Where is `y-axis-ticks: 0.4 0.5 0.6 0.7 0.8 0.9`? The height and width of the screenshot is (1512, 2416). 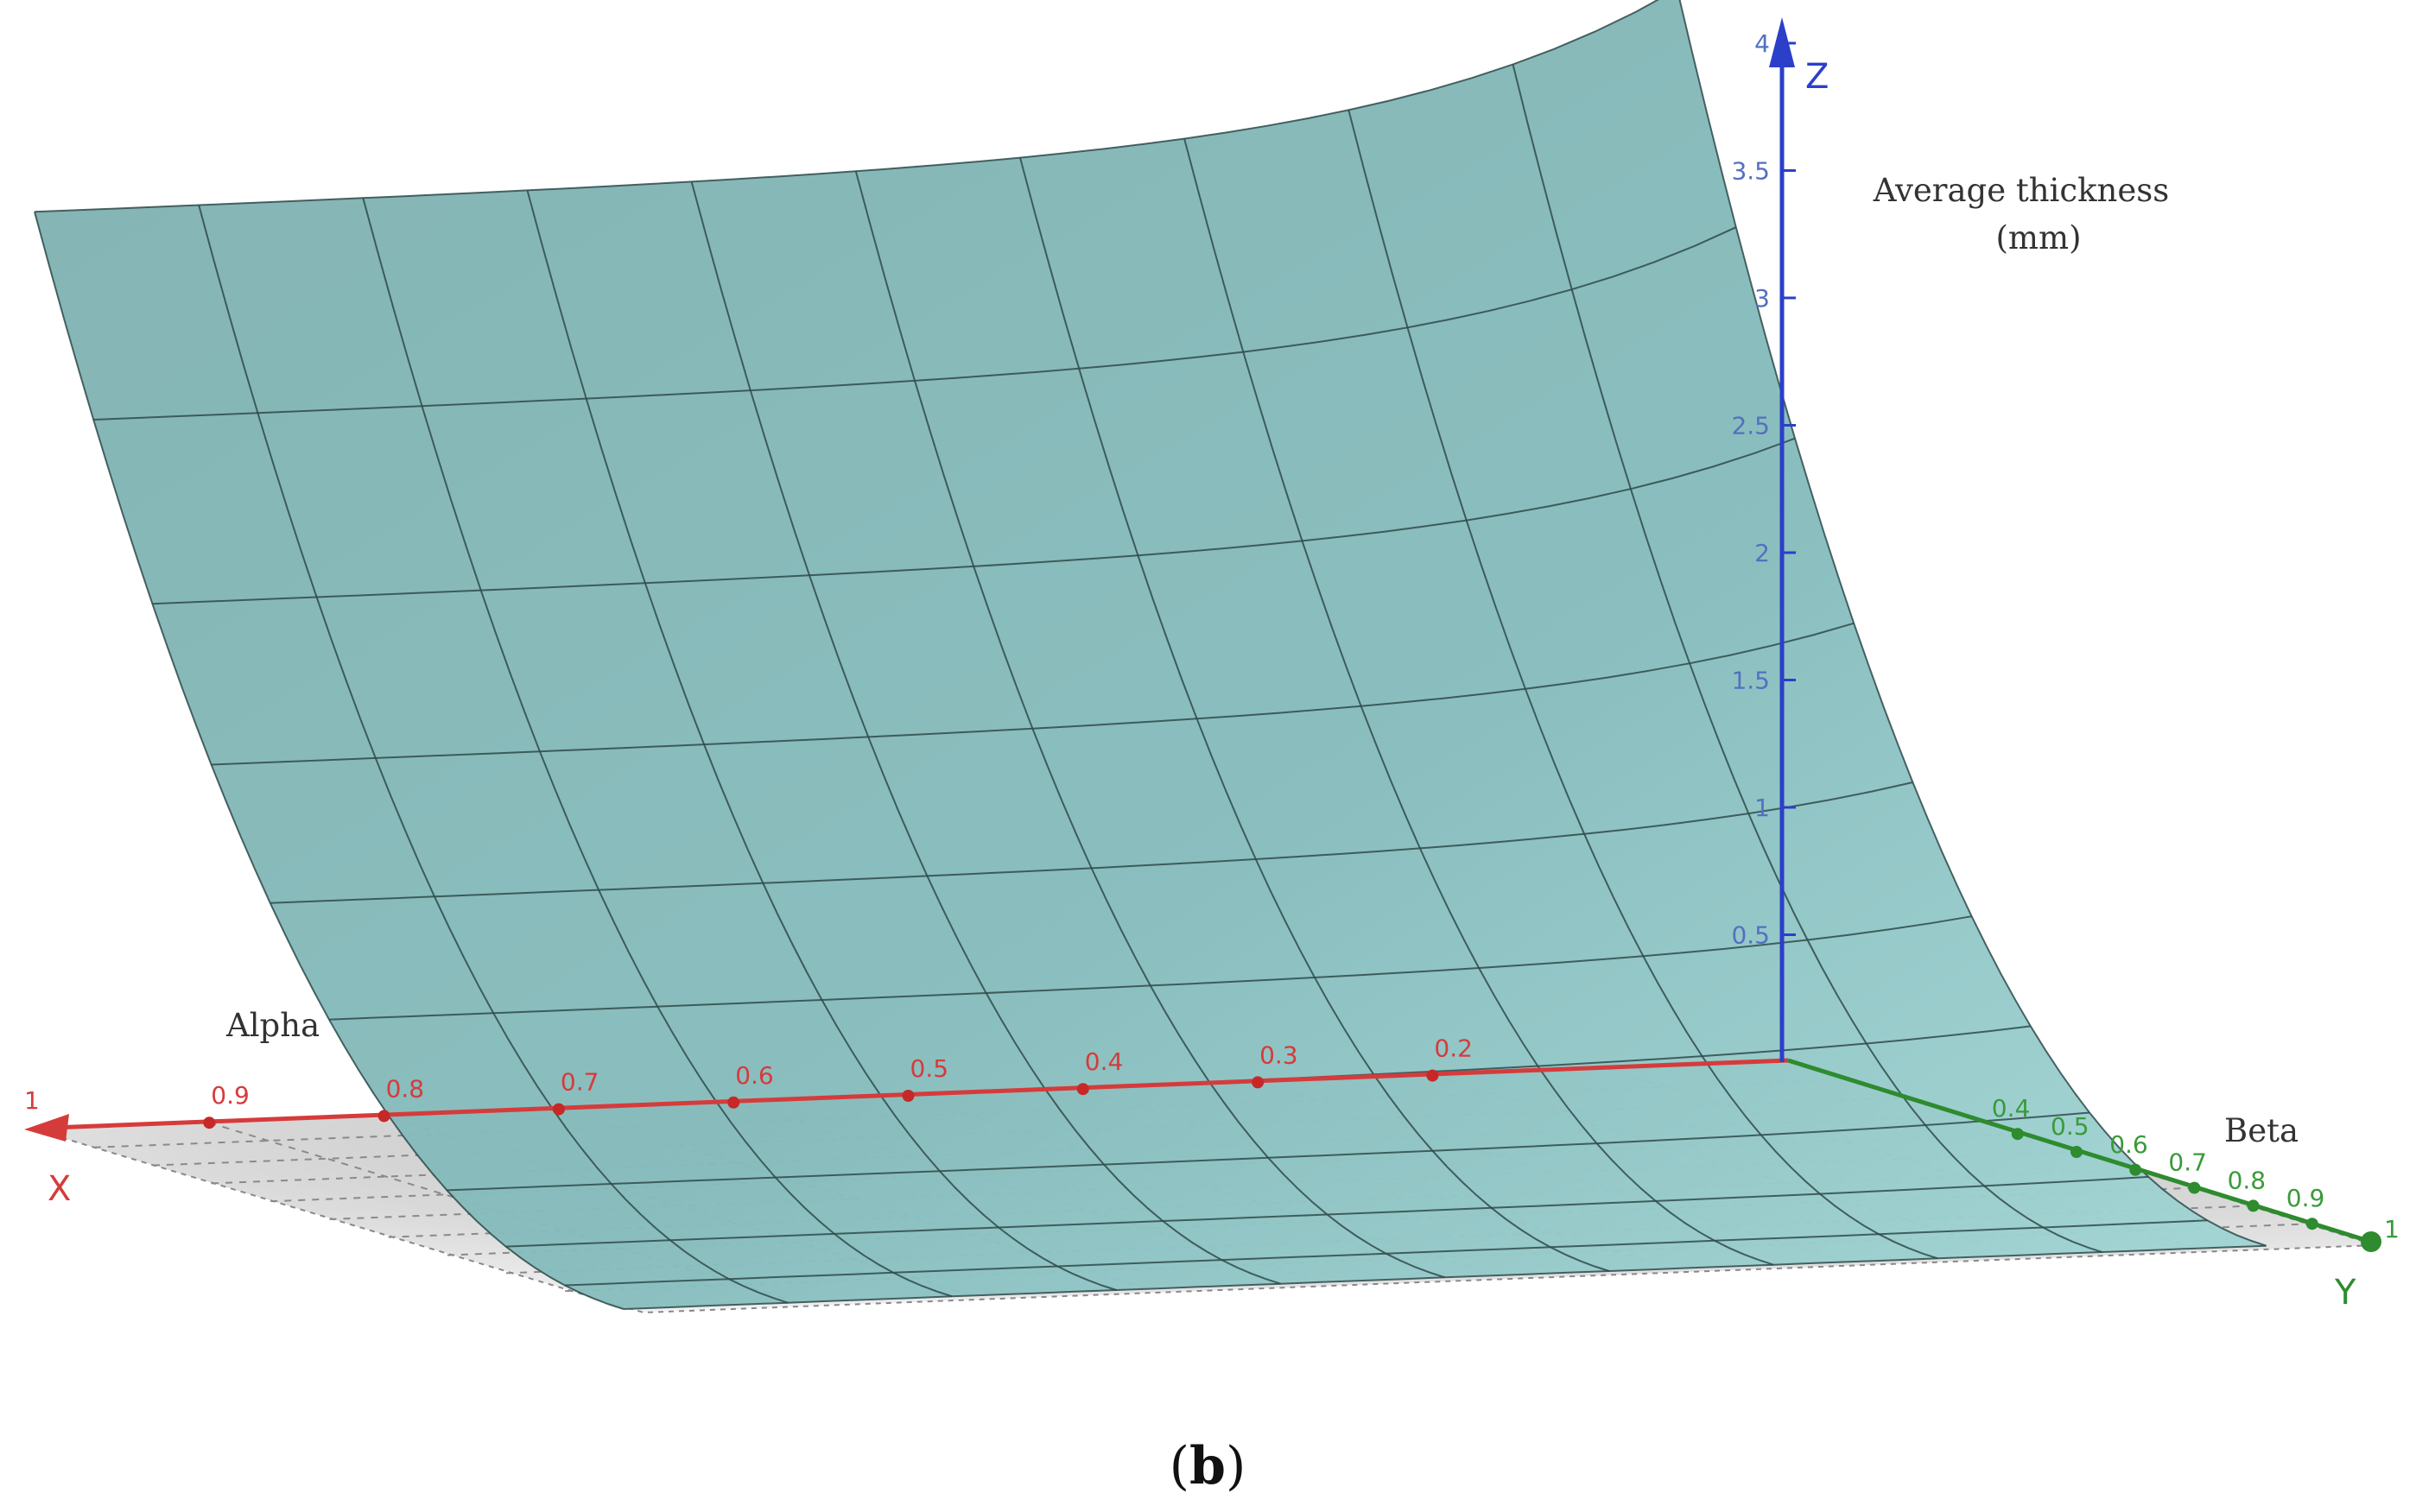 y-axis-ticks: 0.4 0.5 0.6 0.7 0.8 0.9 is located at coordinates (2158, 1162).